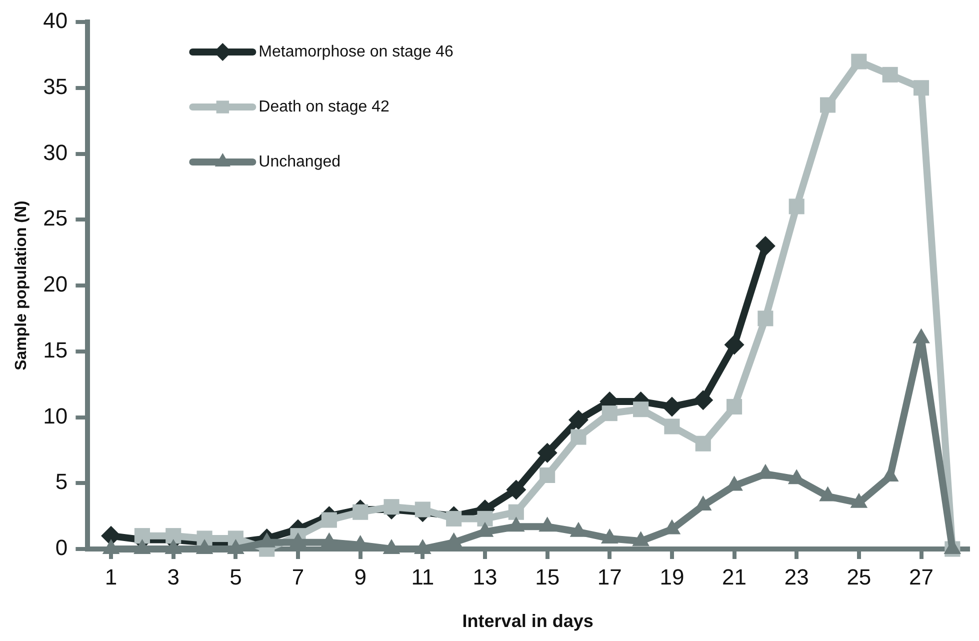  I want to click on y-tick-label: 0, so click(61, 547).